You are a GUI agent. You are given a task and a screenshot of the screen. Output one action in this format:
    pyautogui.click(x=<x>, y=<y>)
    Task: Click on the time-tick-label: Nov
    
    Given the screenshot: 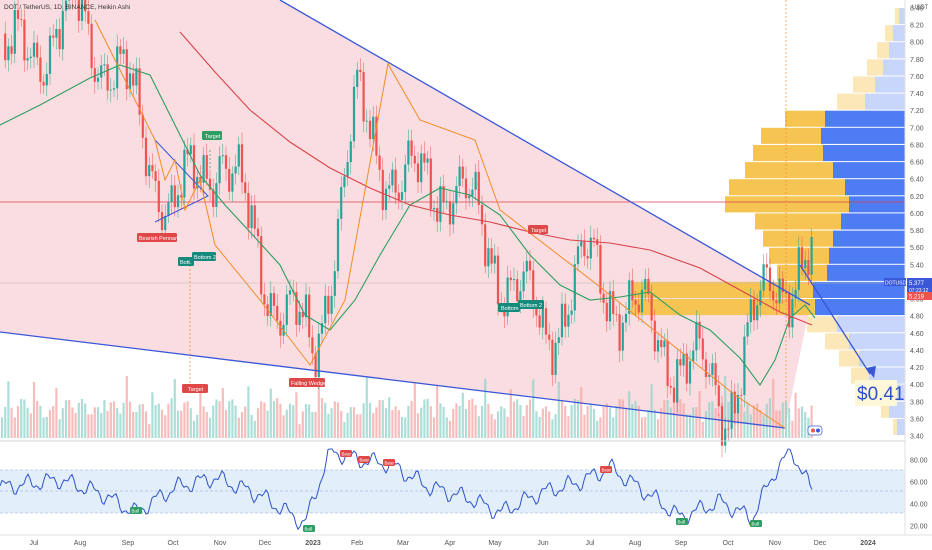 What is the action you would take?
    pyautogui.click(x=220, y=543)
    